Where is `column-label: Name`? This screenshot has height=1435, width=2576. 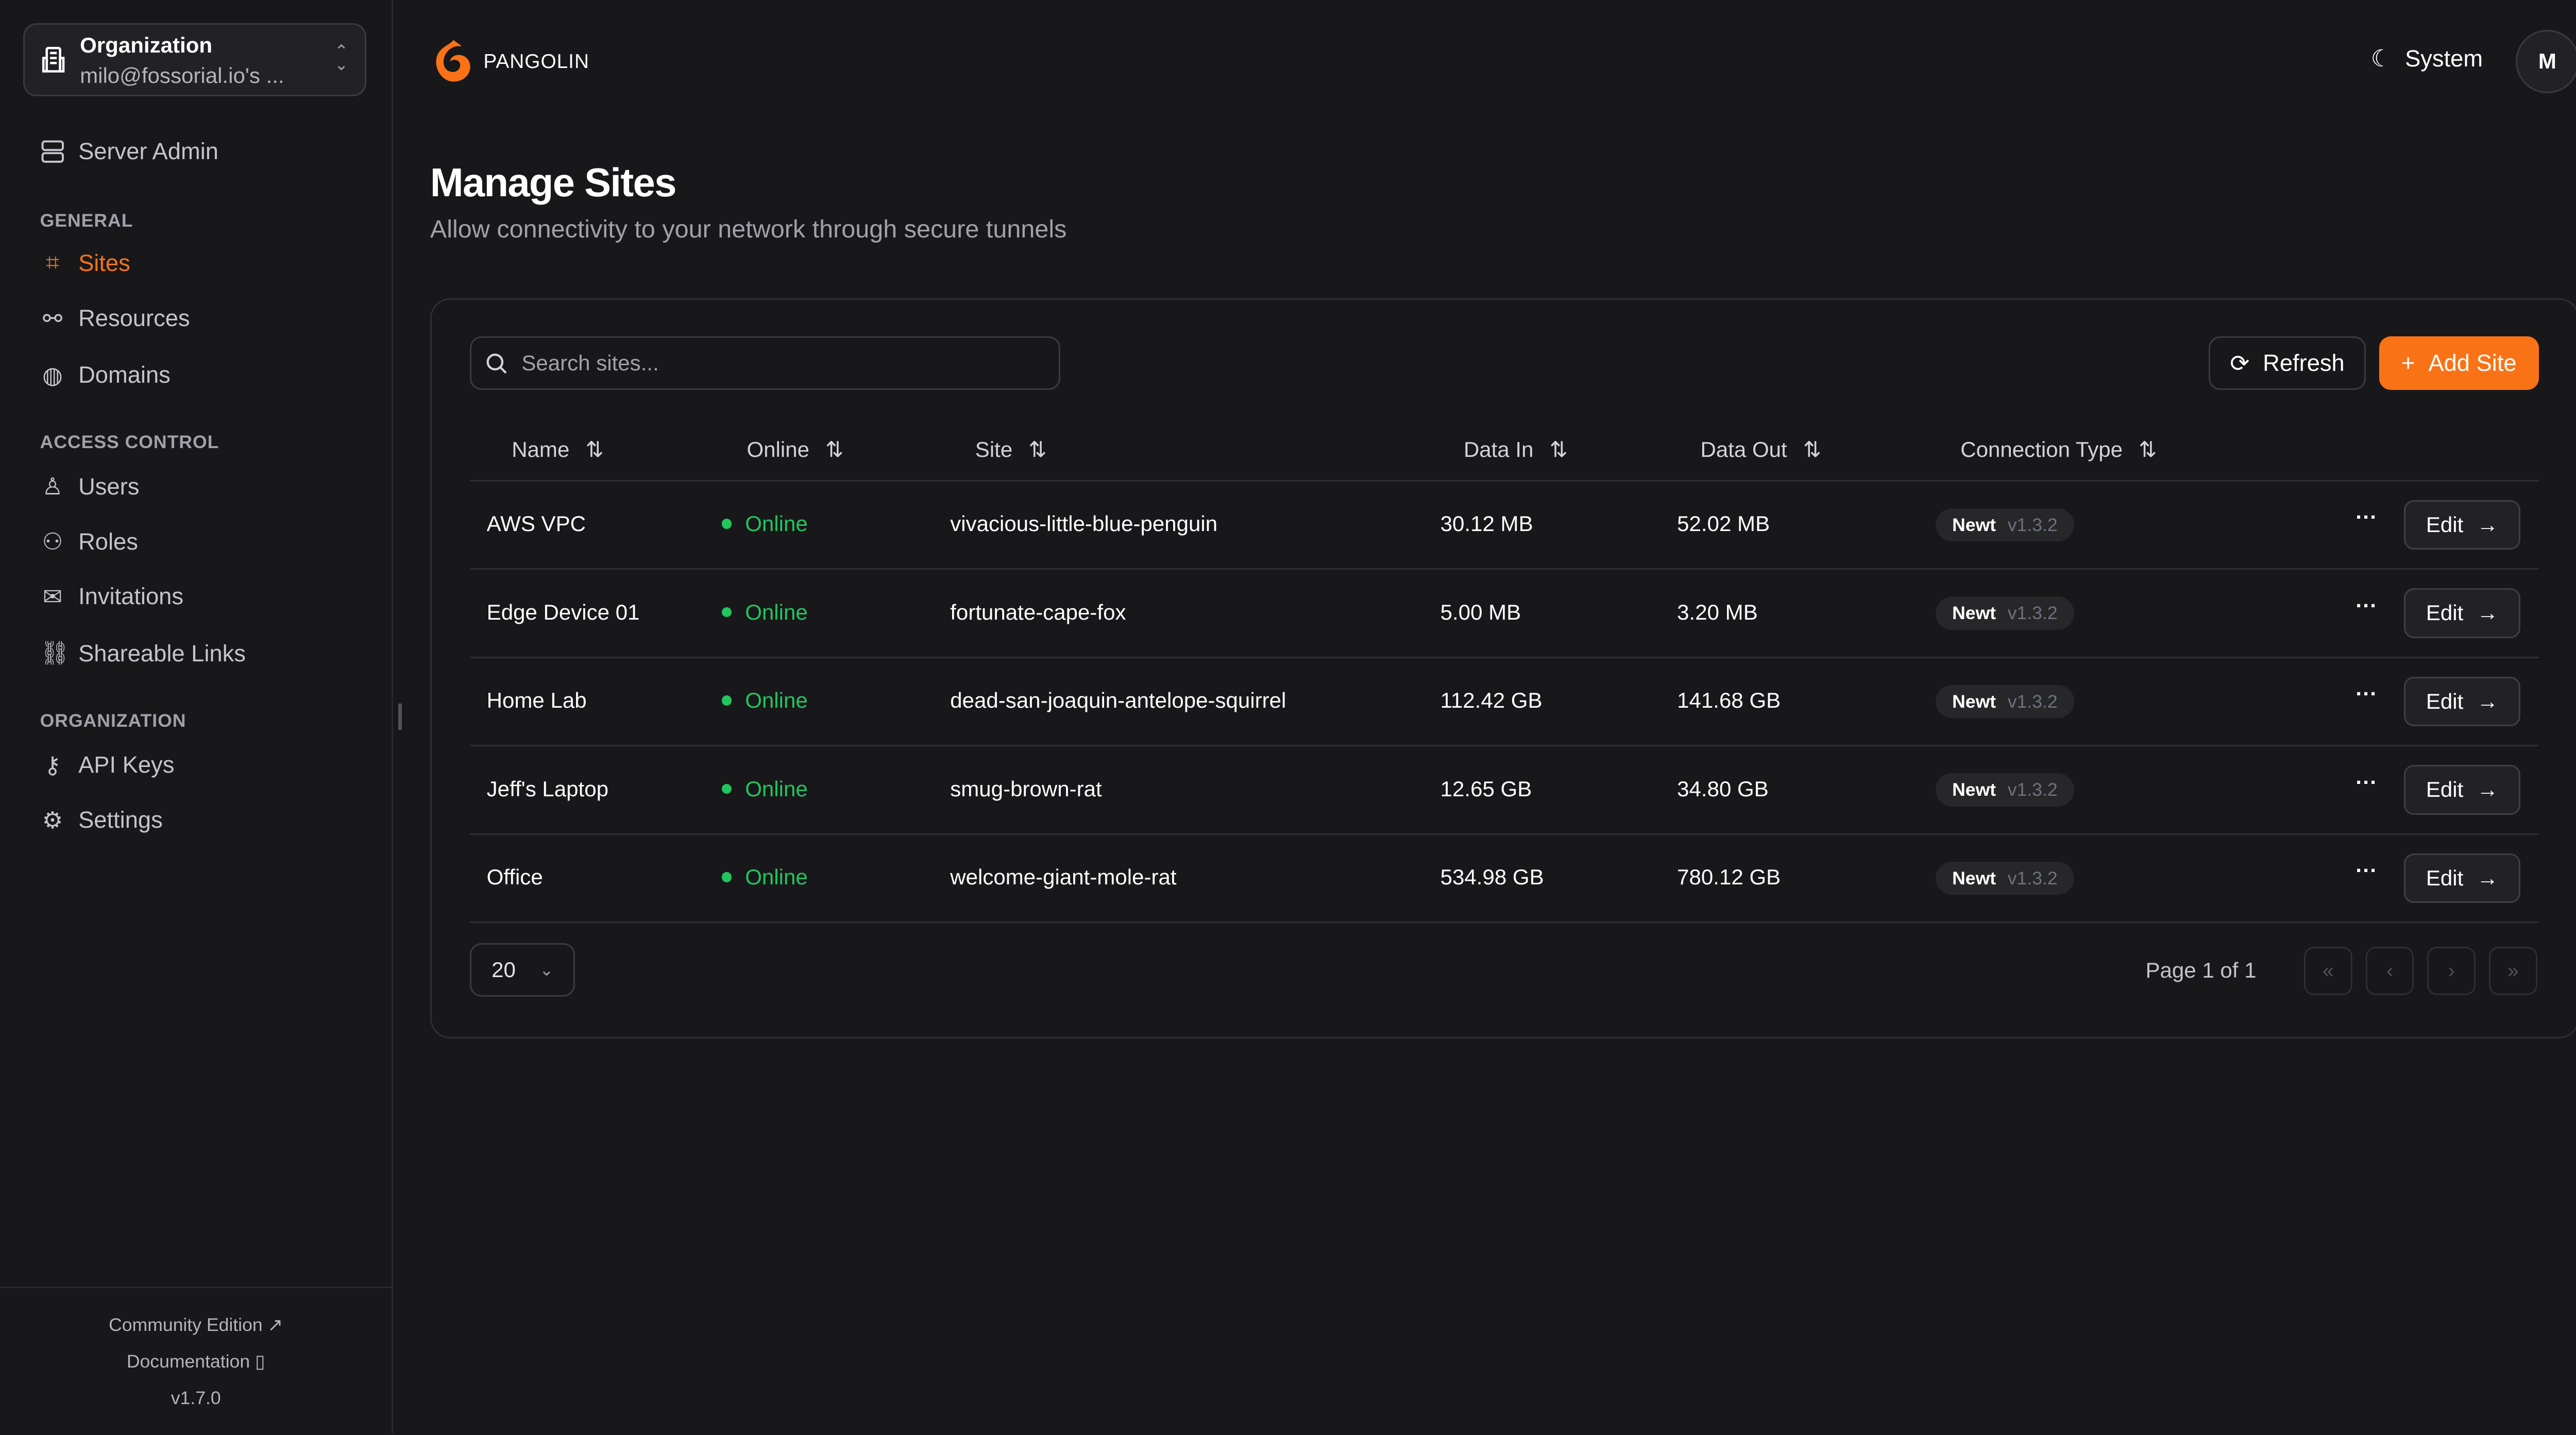
column-label: Name is located at coordinates (541, 449).